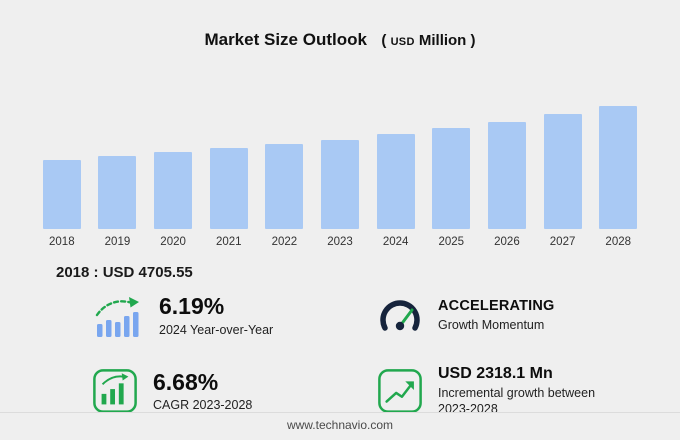 The image size is (680, 440). I want to click on x-axis-label-2023: 2023, so click(340, 242).